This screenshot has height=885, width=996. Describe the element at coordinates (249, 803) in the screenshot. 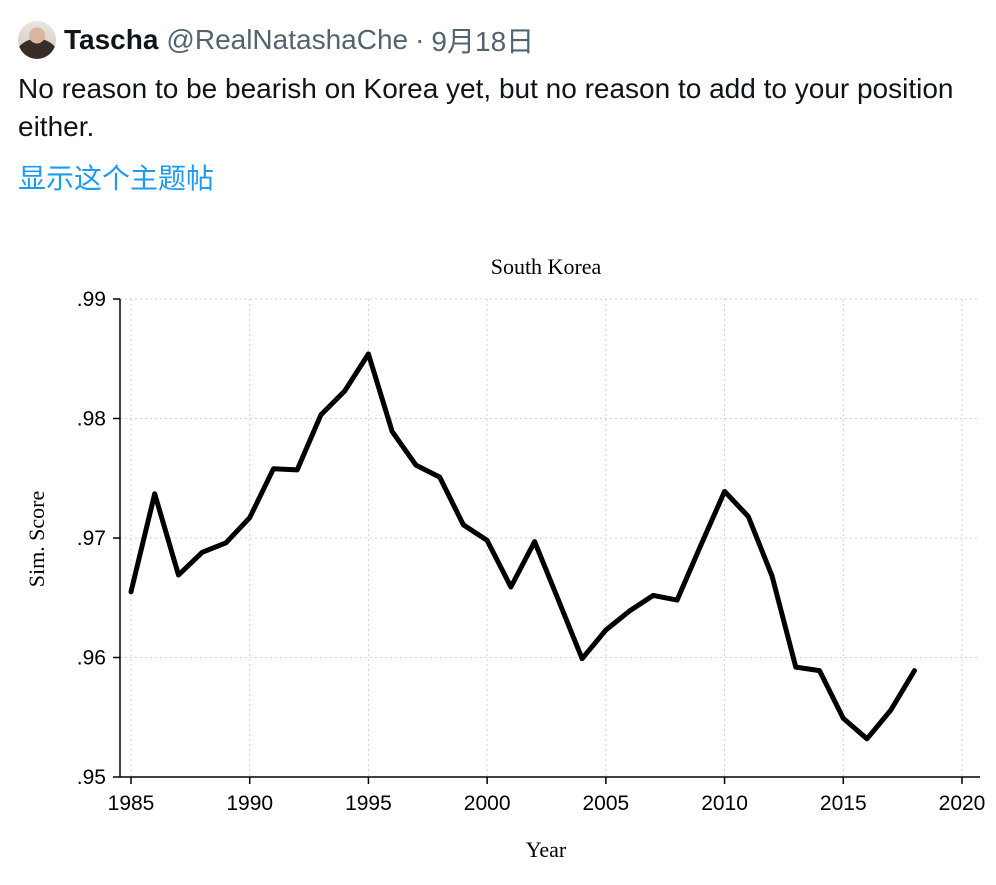

I see `x-tick-label: 1990` at that location.